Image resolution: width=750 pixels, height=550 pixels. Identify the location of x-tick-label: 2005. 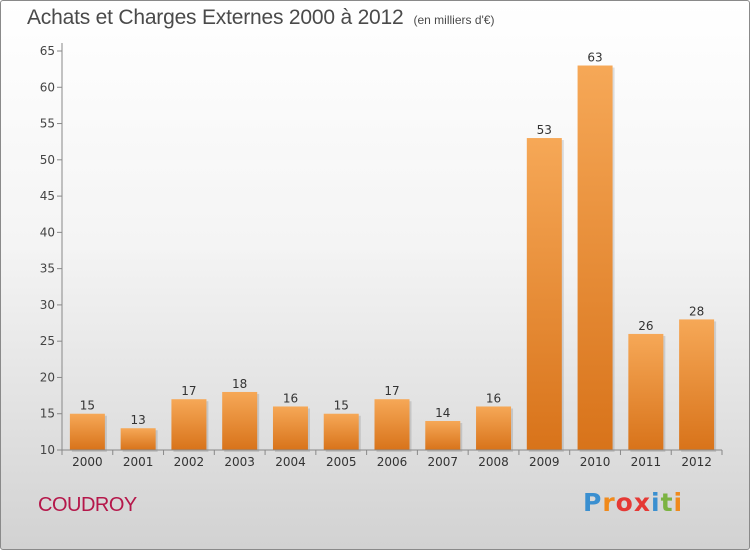
(341, 462).